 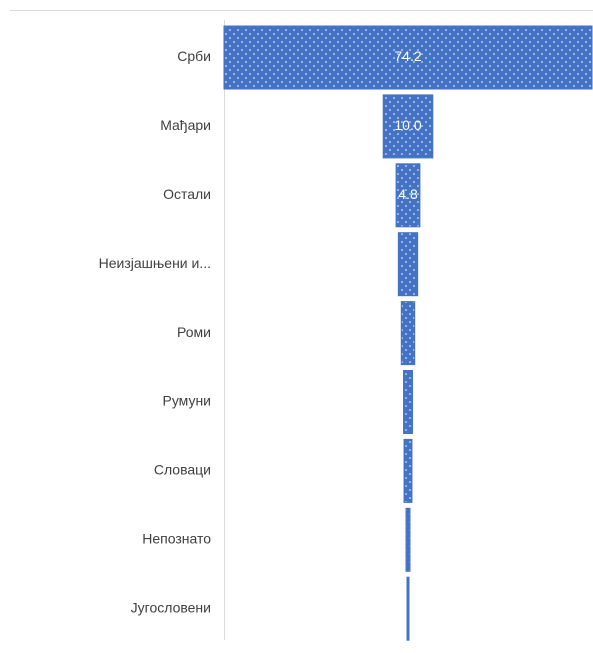 I want to click on category-label: Мађари, so click(x=185, y=125).